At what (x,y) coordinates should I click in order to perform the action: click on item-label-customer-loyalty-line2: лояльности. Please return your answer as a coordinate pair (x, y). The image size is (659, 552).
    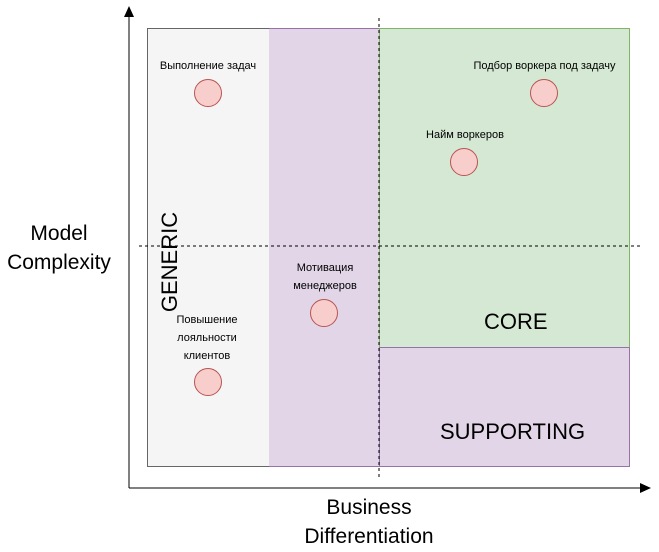
    Looking at the image, I should click on (207, 338).